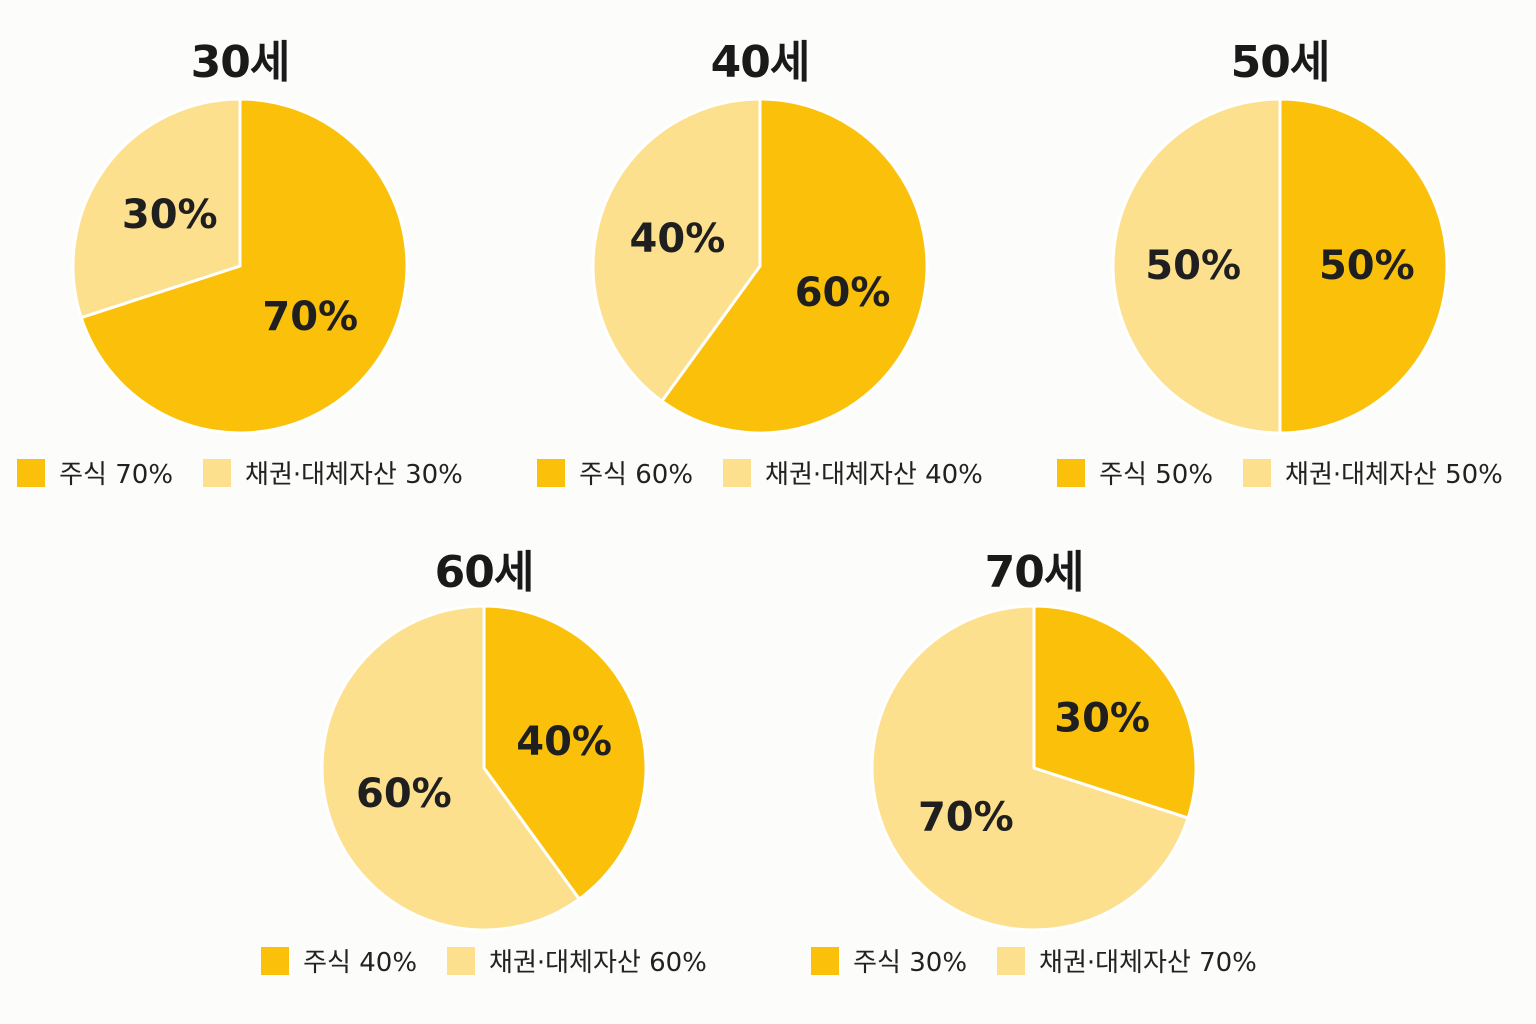 This screenshot has height=1024, width=1536. Describe the element at coordinates (1394, 475) in the screenshot. I see `legend-label-bond: 채권·대체자산 50%` at that location.